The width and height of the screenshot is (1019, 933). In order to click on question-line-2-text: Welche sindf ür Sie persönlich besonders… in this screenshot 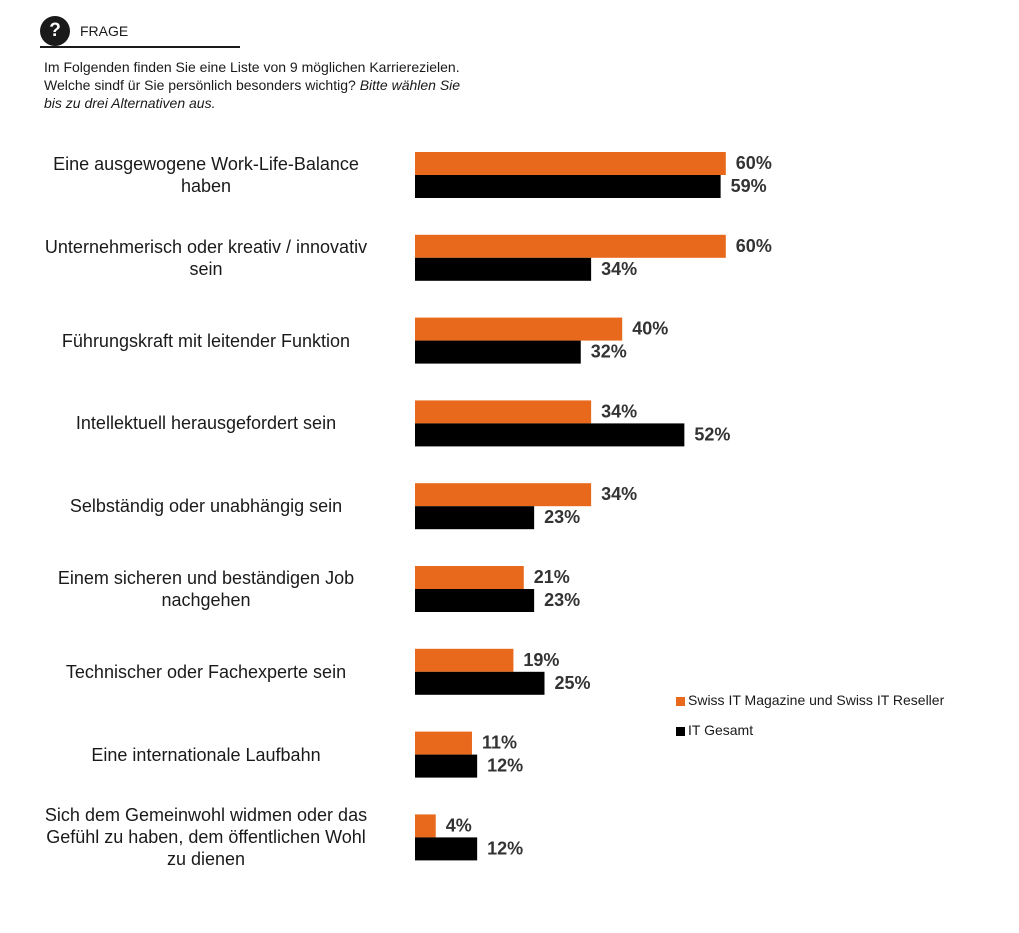, I will do `click(200, 85)`.